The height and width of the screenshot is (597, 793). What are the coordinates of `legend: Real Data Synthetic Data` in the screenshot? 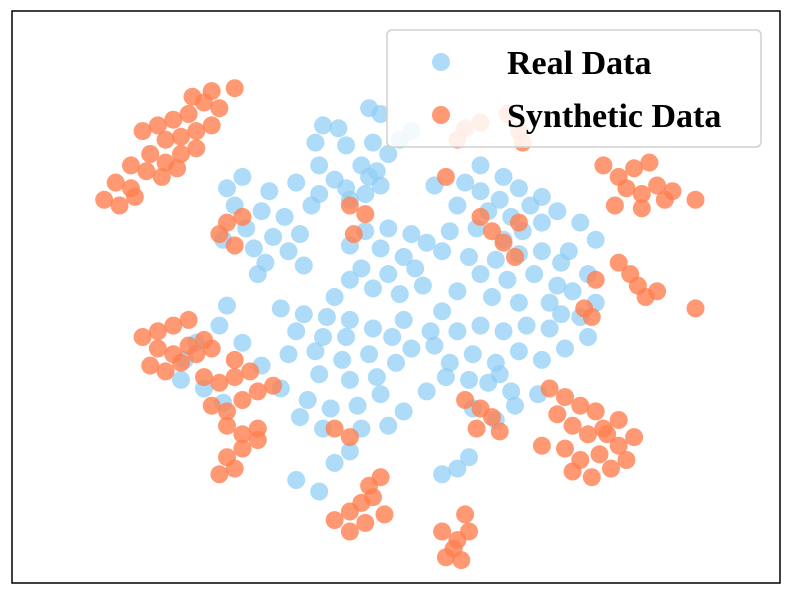 It's located at (574, 88).